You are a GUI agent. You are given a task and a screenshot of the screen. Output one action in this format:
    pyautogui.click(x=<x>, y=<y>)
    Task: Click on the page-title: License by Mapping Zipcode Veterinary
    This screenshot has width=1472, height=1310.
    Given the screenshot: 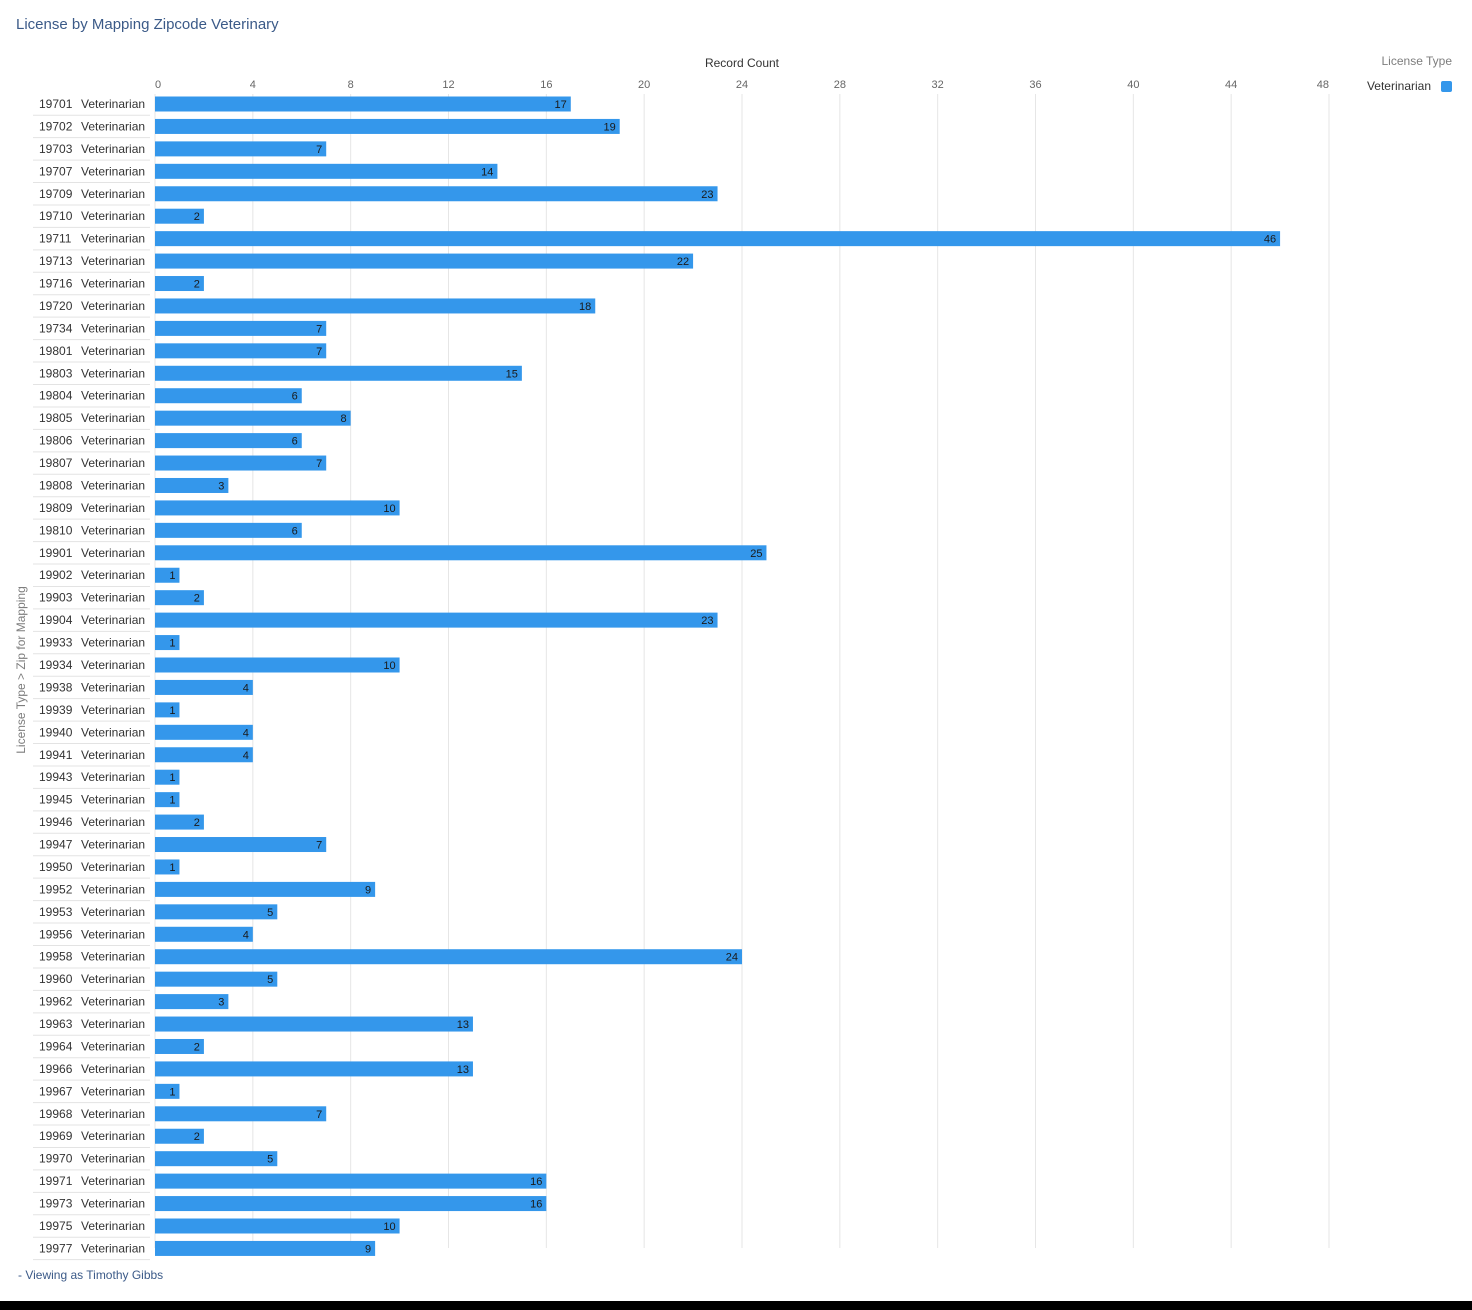 What is the action you would take?
    pyautogui.click(x=147, y=24)
    